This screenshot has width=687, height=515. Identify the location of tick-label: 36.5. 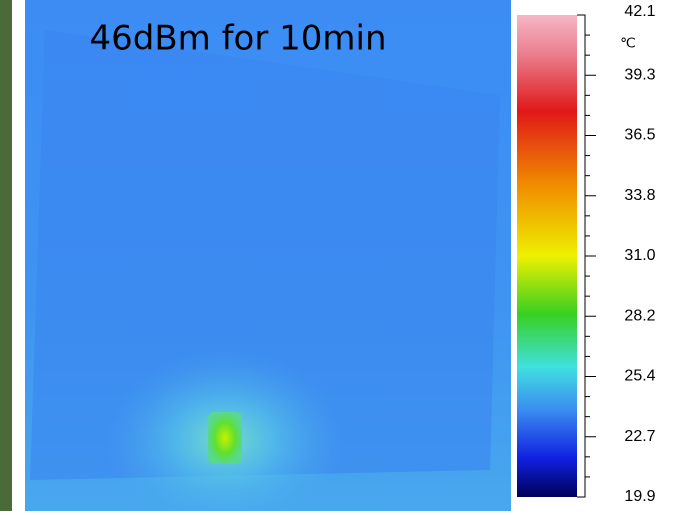
(639, 135).